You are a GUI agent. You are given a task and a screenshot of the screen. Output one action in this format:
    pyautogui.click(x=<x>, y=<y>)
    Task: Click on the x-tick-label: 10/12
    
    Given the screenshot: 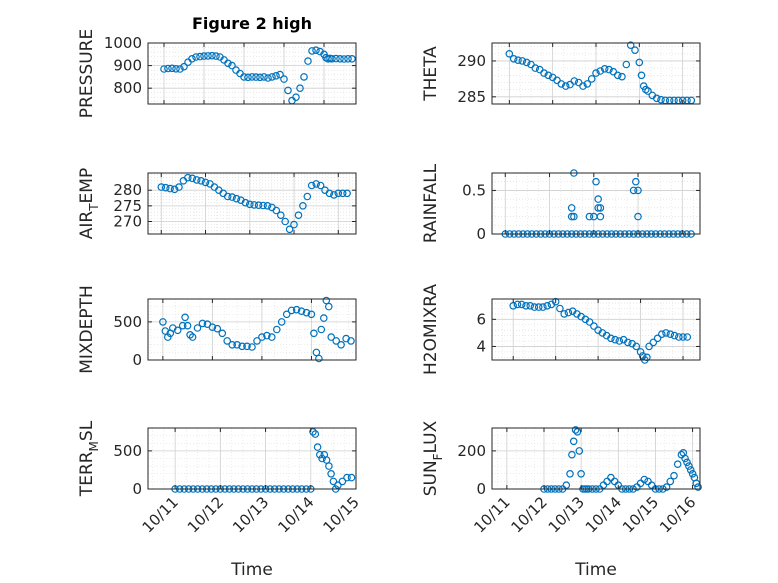 What is the action you would take?
    pyautogui.click(x=205, y=514)
    